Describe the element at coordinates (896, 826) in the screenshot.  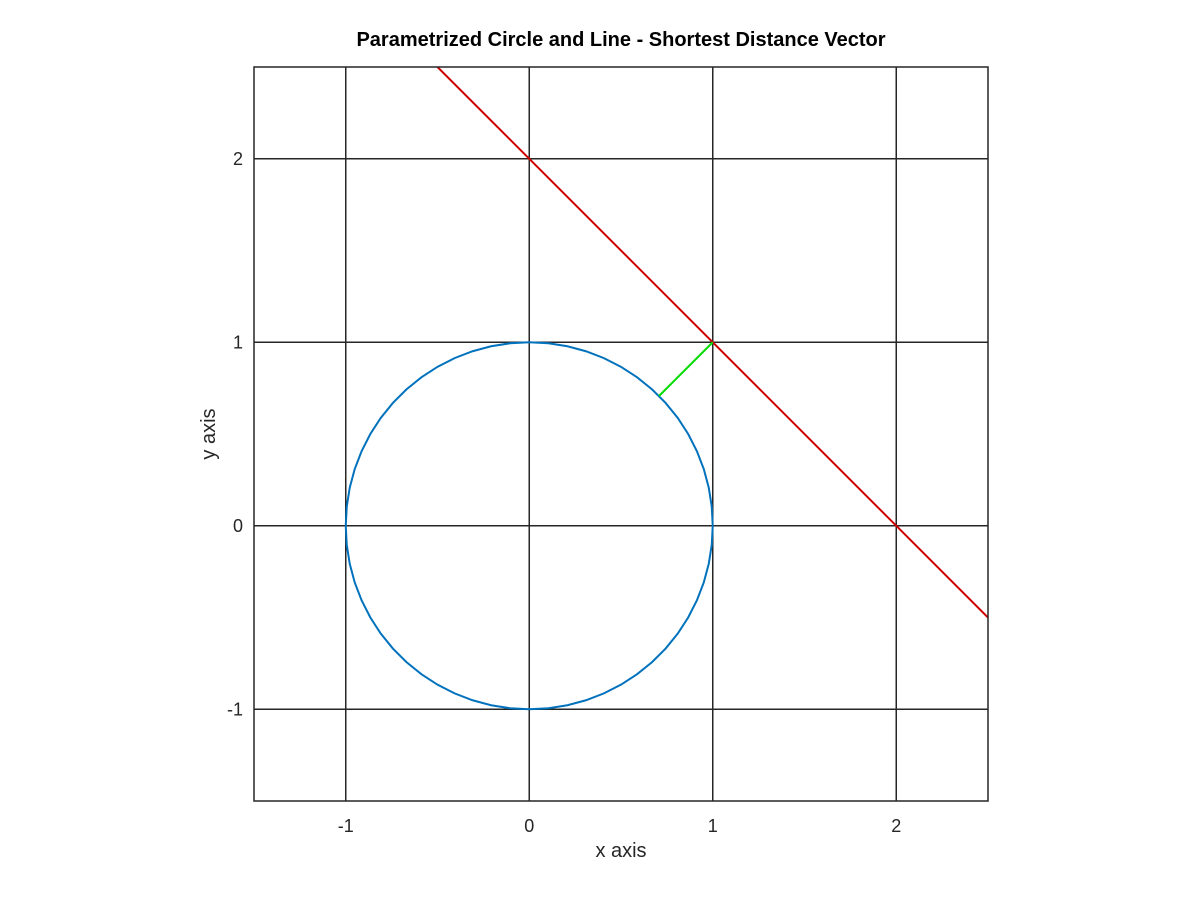
I see `x-tick-label: 2` at that location.